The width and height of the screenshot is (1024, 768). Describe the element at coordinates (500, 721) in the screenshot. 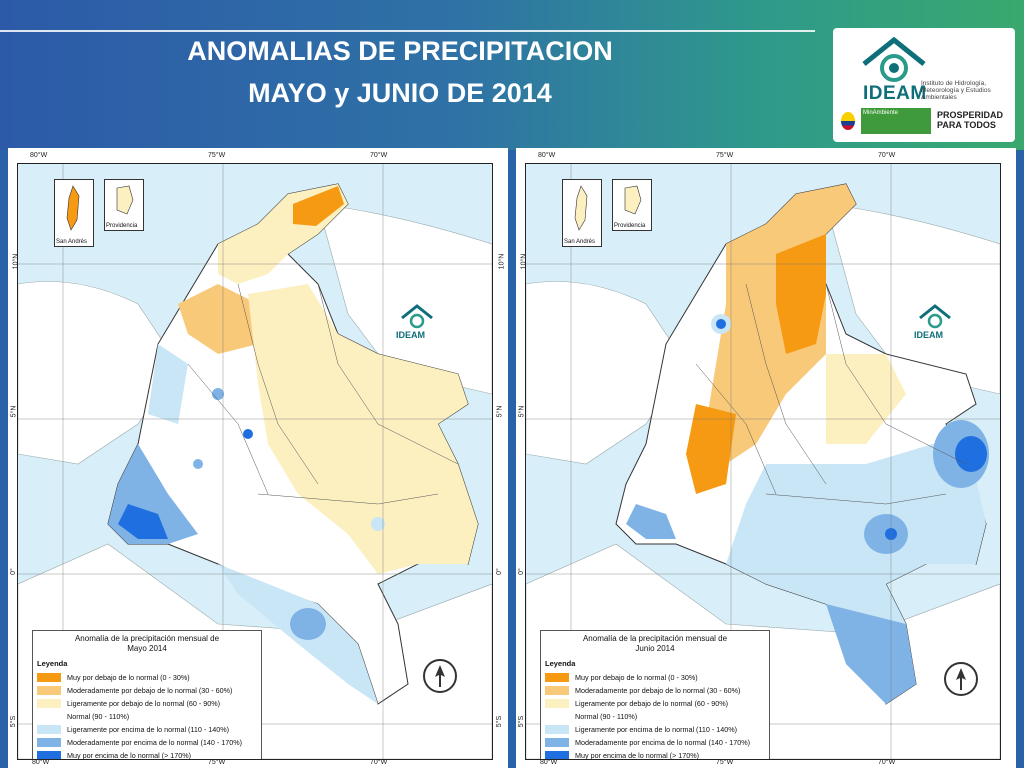

I see `axis-lat-label: 5°S` at that location.